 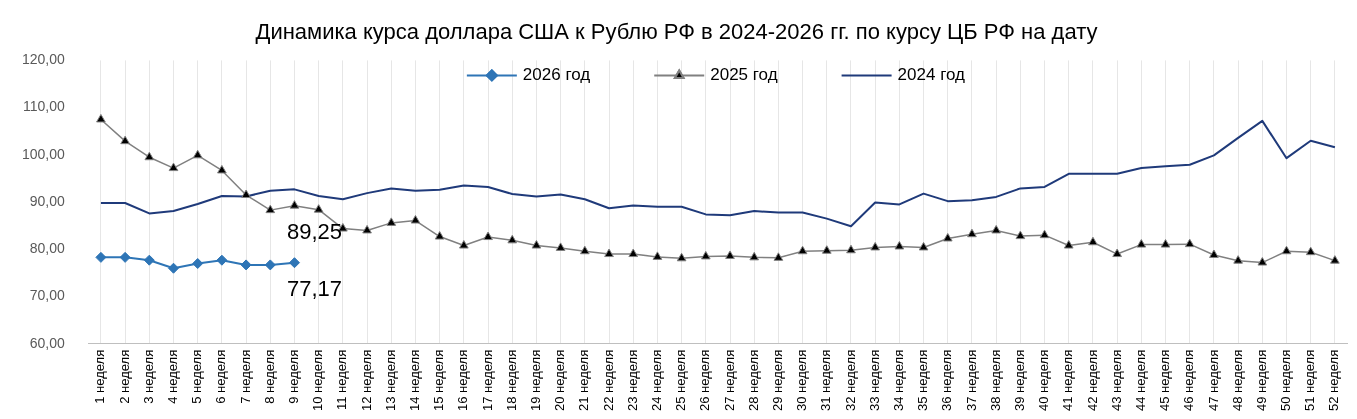 I want to click on x-tick-label: 11 неделя, so click(x=342, y=380).